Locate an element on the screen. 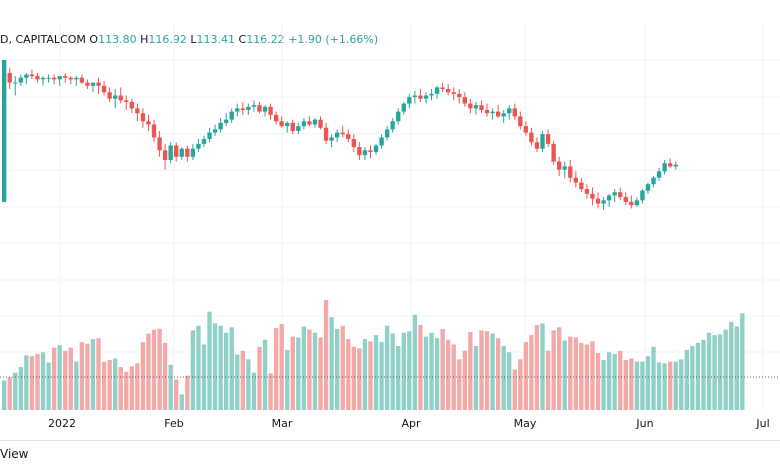 The image size is (780, 471). open-value: 113.80 is located at coordinates (117, 39).